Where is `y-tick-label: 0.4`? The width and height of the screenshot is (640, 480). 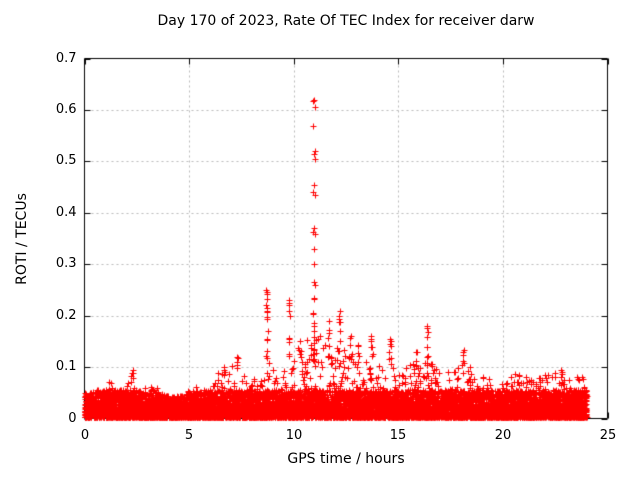 y-tick-label: 0.4 is located at coordinates (66, 212).